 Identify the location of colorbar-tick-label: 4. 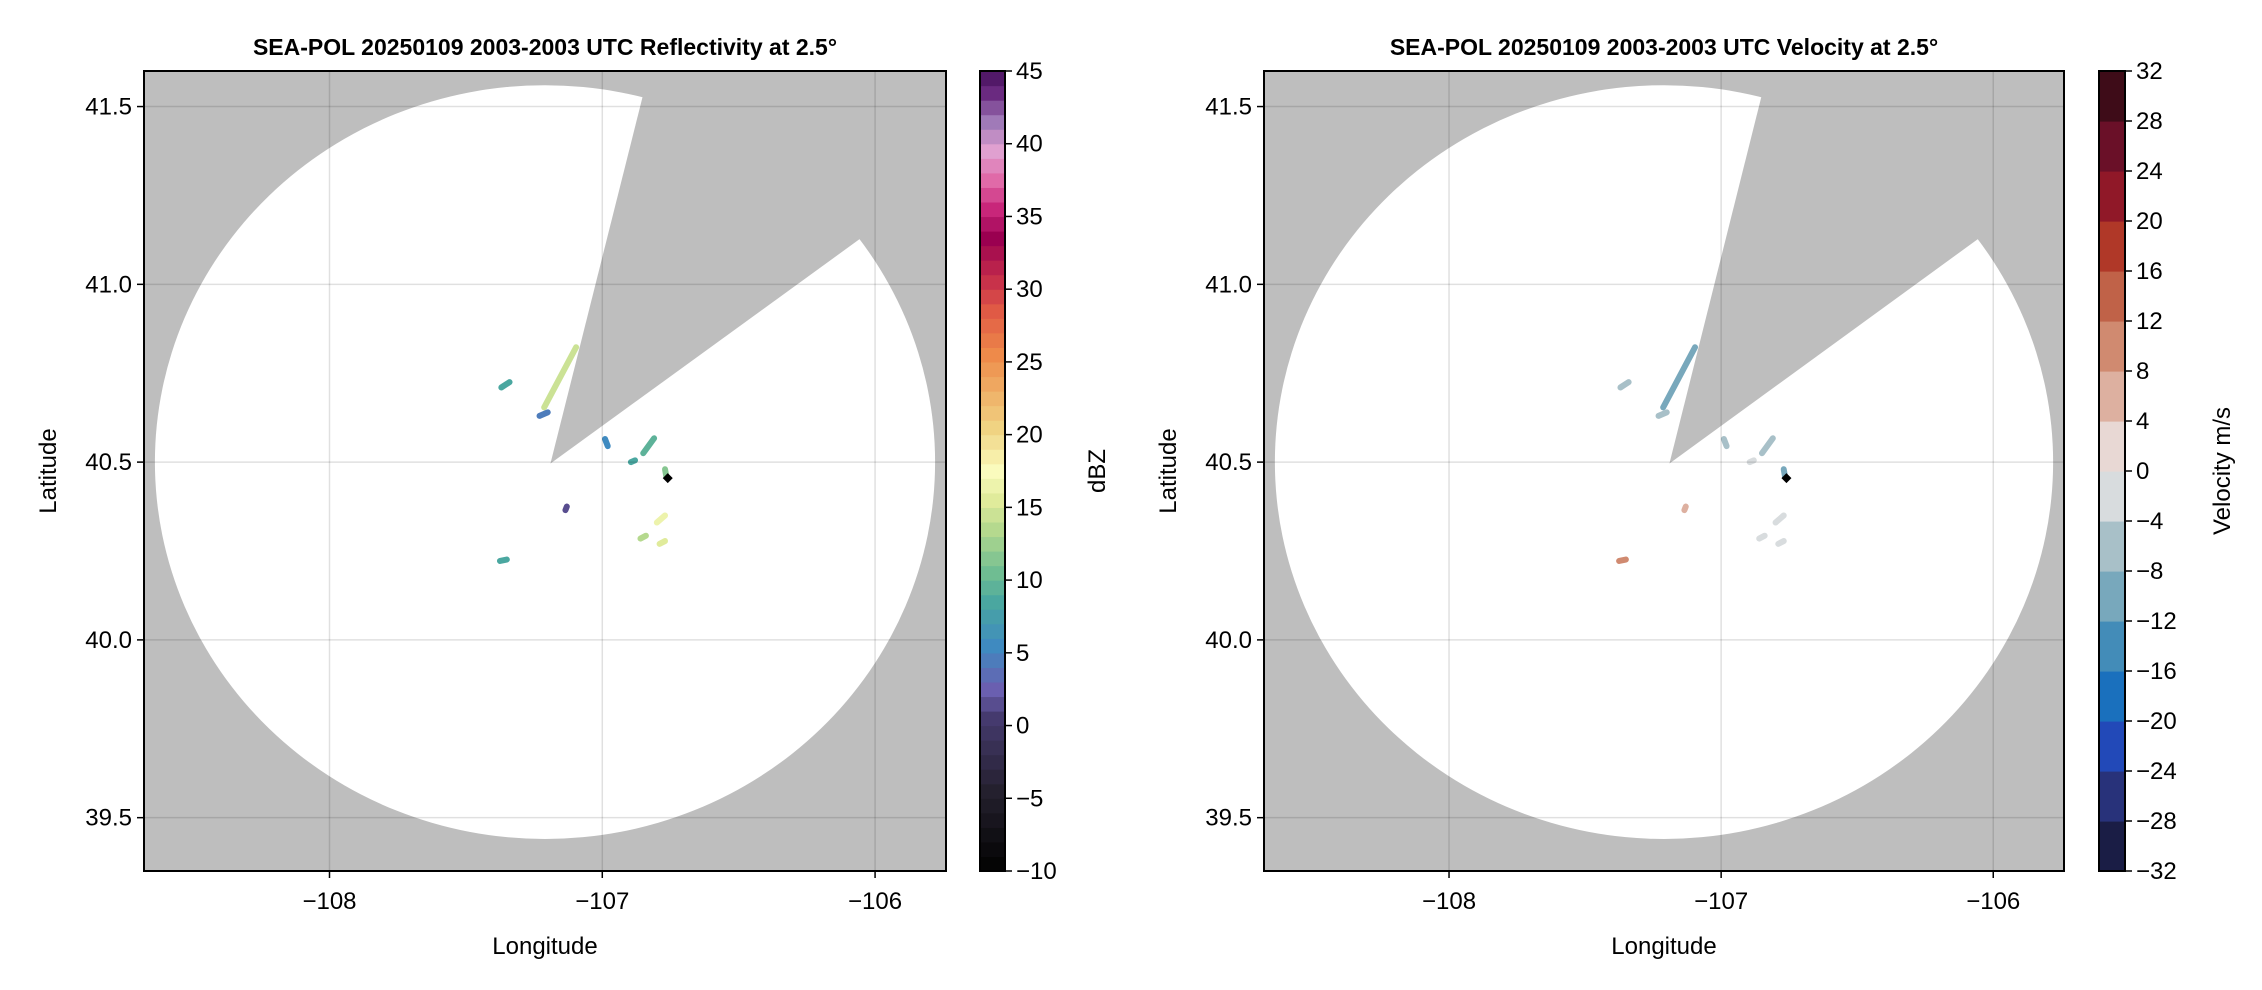
(2142, 421).